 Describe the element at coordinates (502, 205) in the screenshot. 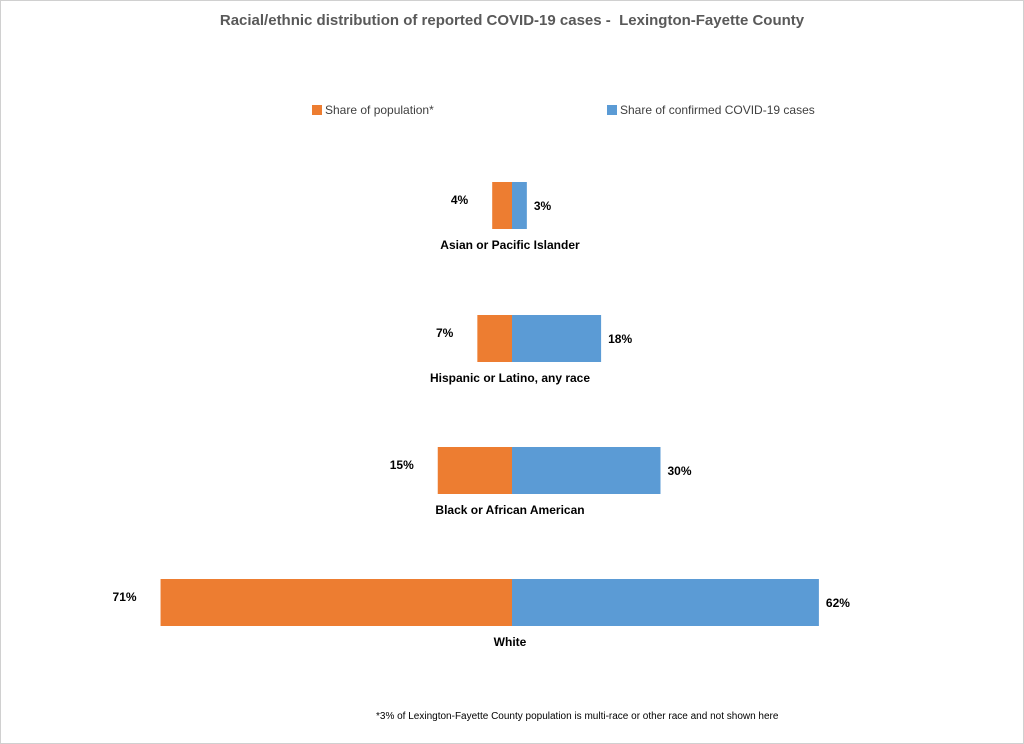

I see `bar-population-asian-or-pacific-islander` at that location.